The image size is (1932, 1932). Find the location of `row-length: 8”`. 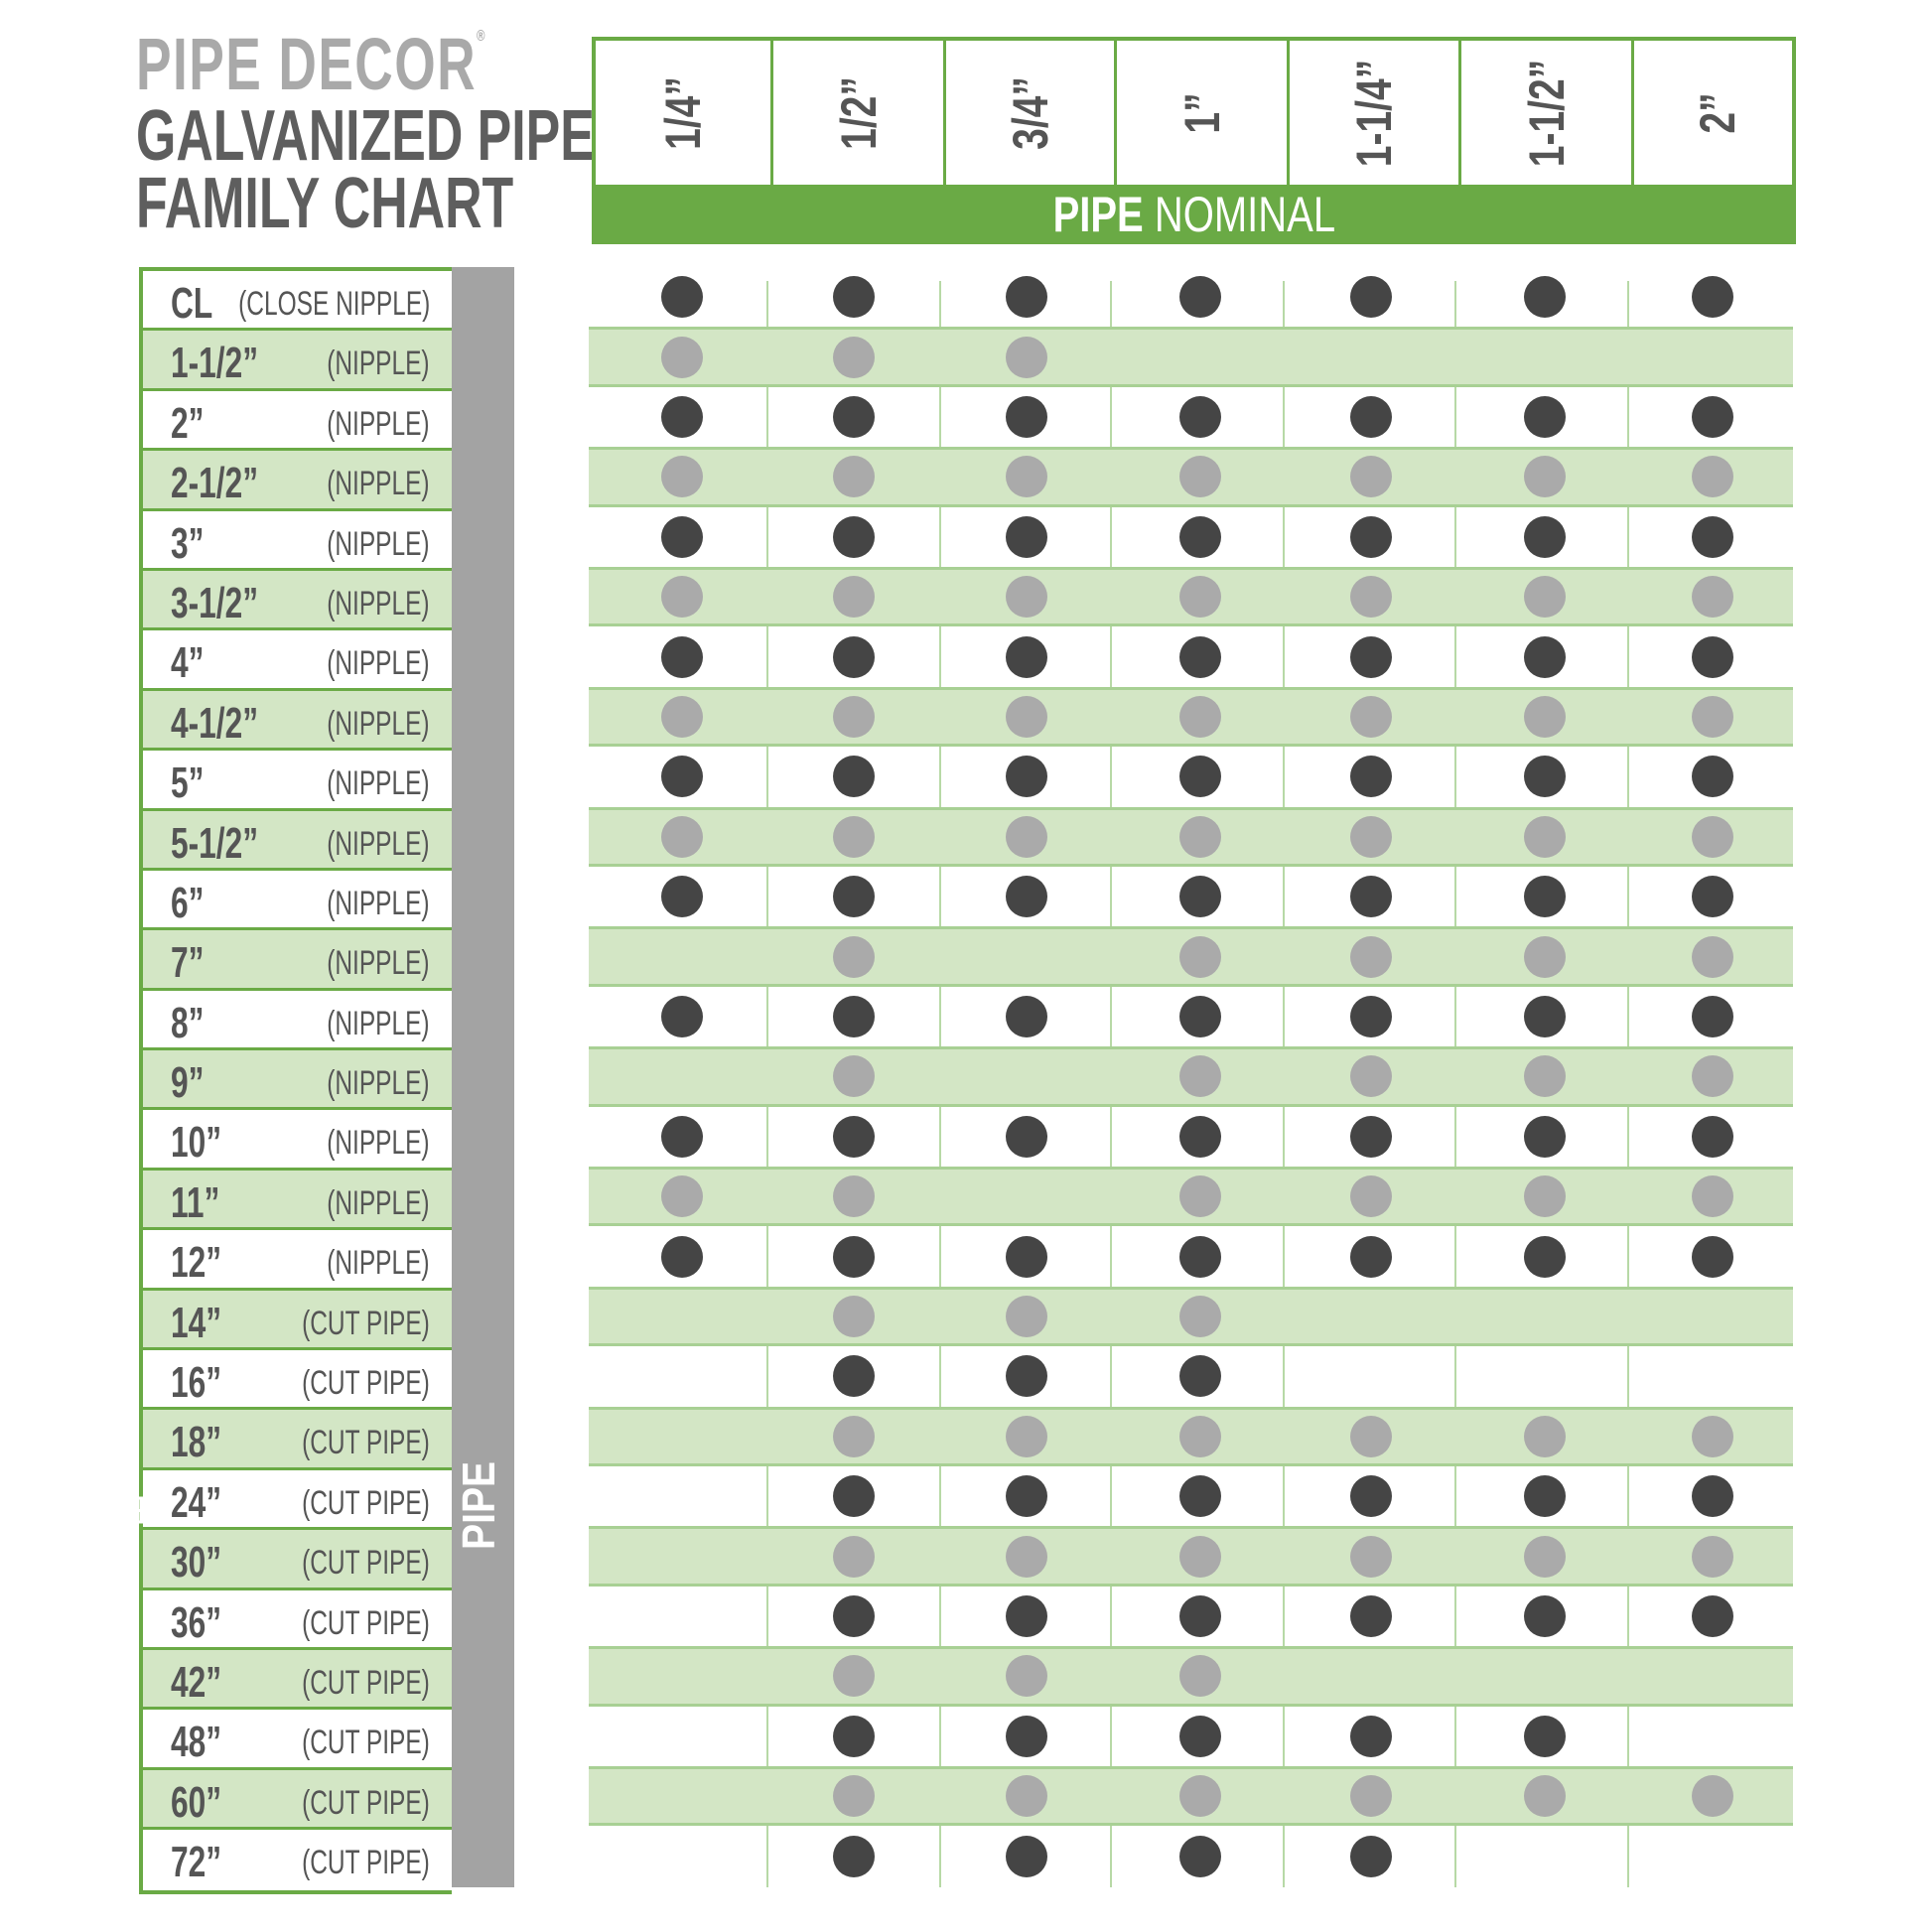

row-length: 8” is located at coordinates (188, 1022).